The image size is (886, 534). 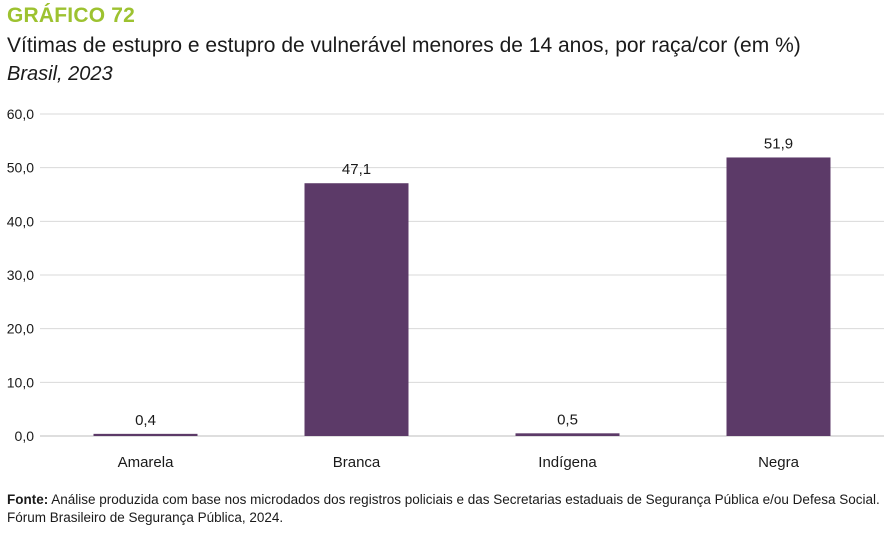 What do you see at coordinates (20, 168) in the screenshot?
I see `y-tick-label: 50,0` at bounding box center [20, 168].